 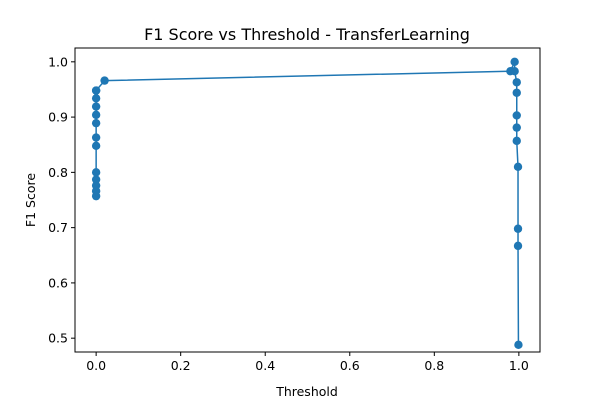 What do you see at coordinates (58, 338) in the screenshot?
I see `y-tick-label: 0.5` at bounding box center [58, 338].